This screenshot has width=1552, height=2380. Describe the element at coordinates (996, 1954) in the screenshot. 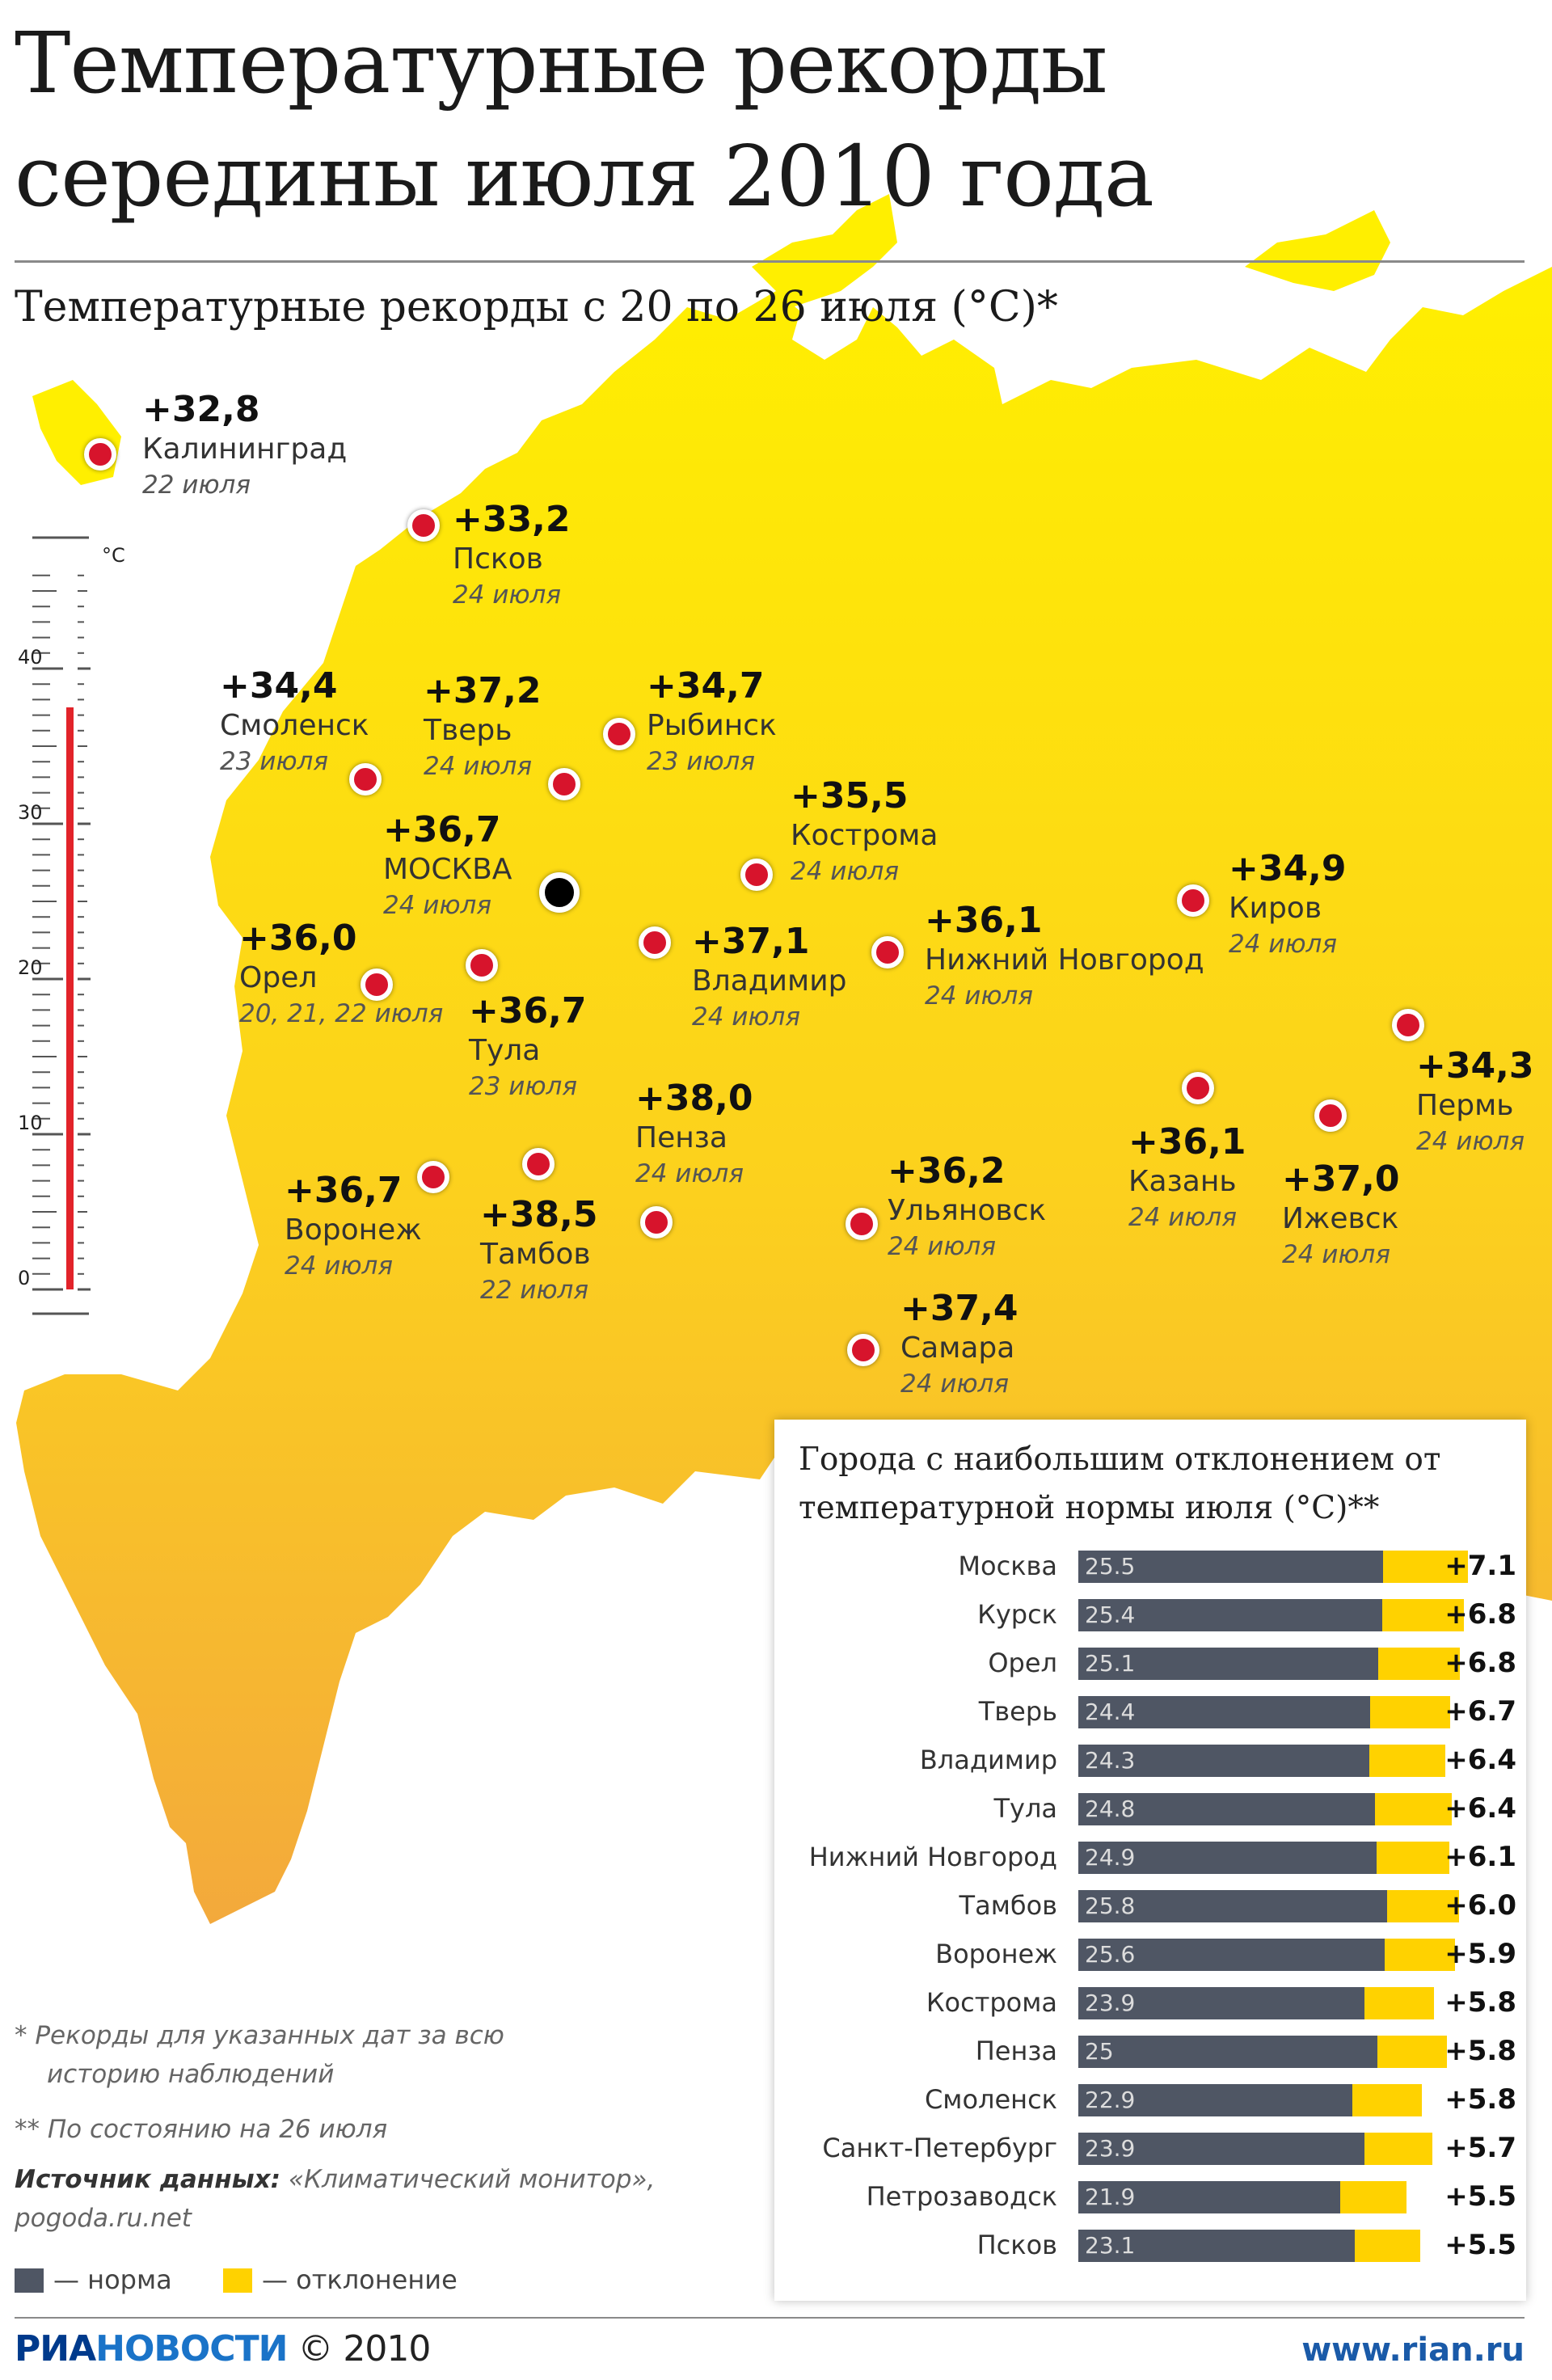

I see `bar-category-label: Воронеж` at that location.